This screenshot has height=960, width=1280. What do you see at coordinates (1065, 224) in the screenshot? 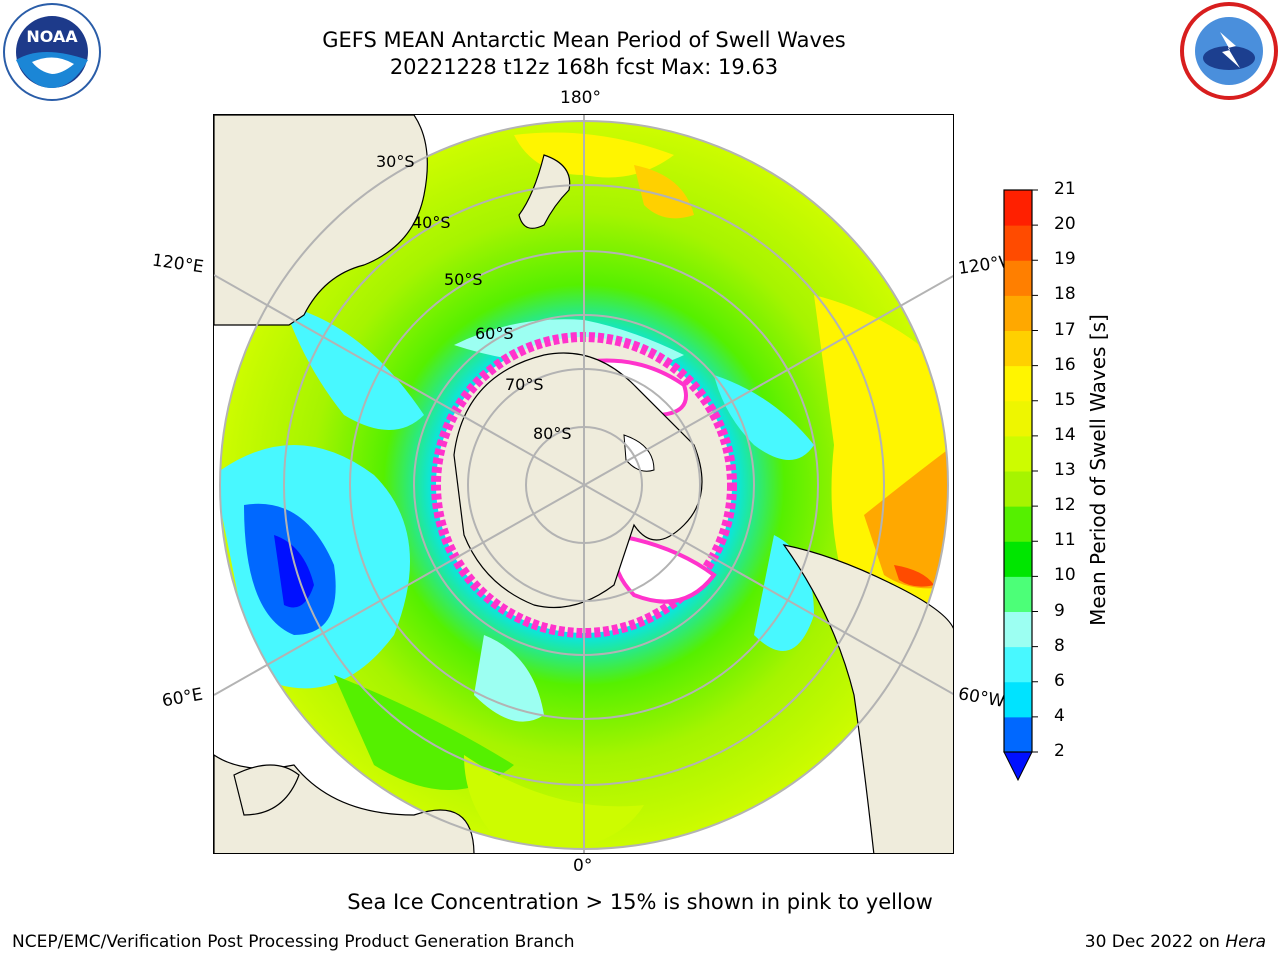
I see `colorbar-tick-label: 20` at bounding box center [1065, 224].